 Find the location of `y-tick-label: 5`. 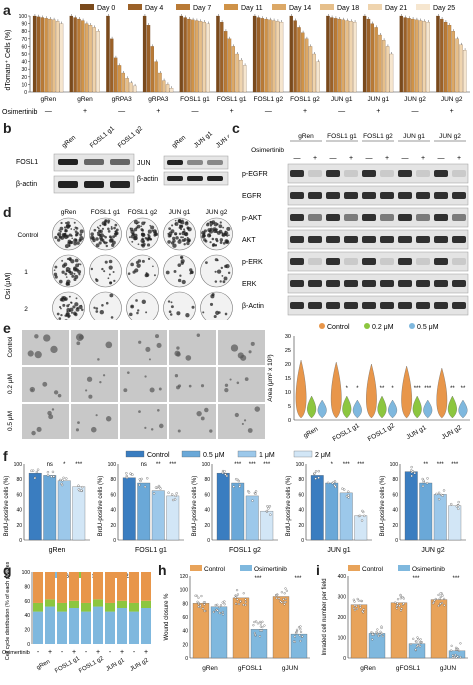

y-tick-label: 5 is located at coordinates (289, 407).